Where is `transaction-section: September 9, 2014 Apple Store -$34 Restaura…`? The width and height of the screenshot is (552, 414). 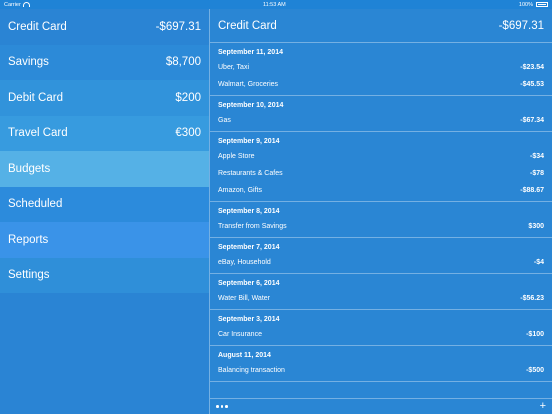 transaction-section: September 9, 2014 Apple Store -$34 Restaura… is located at coordinates (381, 167).